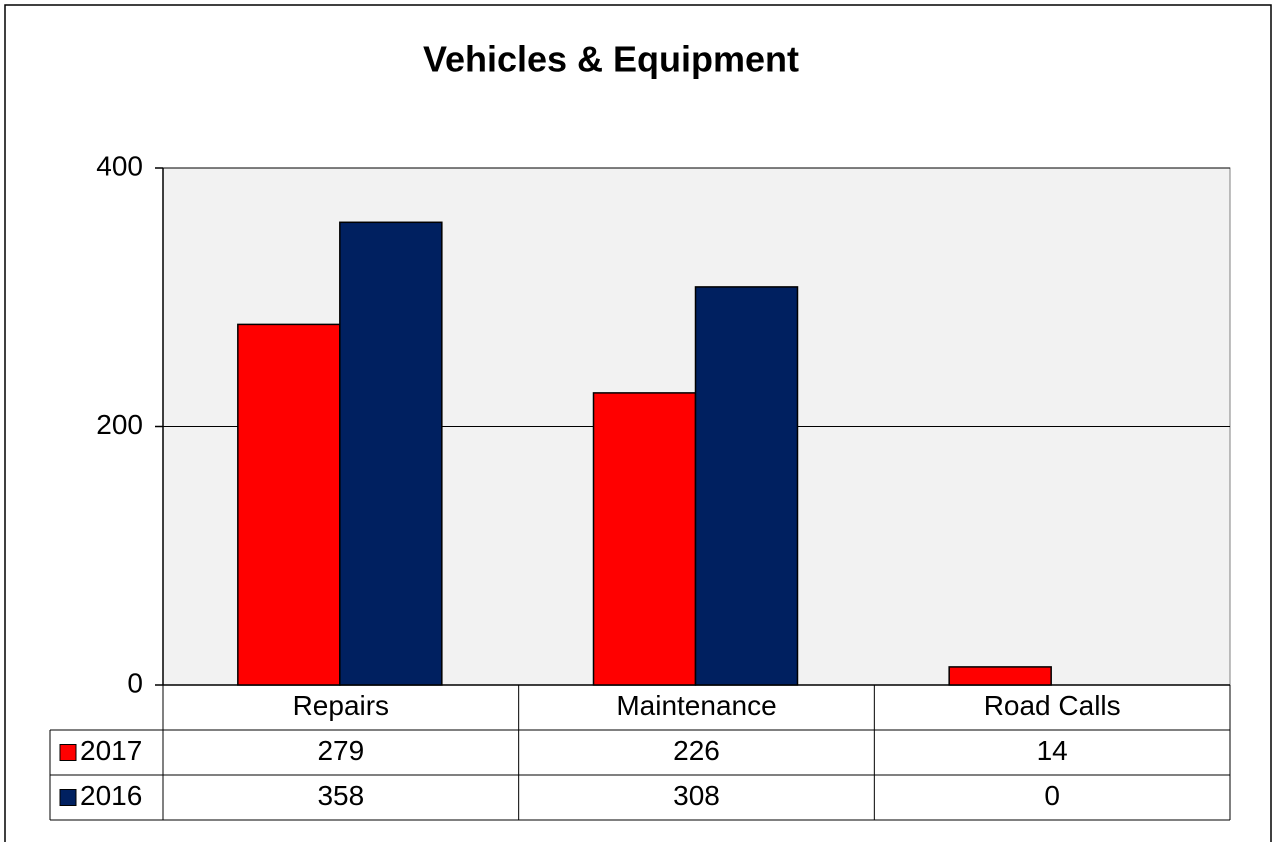  What do you see at coordinates (696, 705) in the screenshot?
I see `x-tick-label: Maintenance` at bounding box center [696, 705].